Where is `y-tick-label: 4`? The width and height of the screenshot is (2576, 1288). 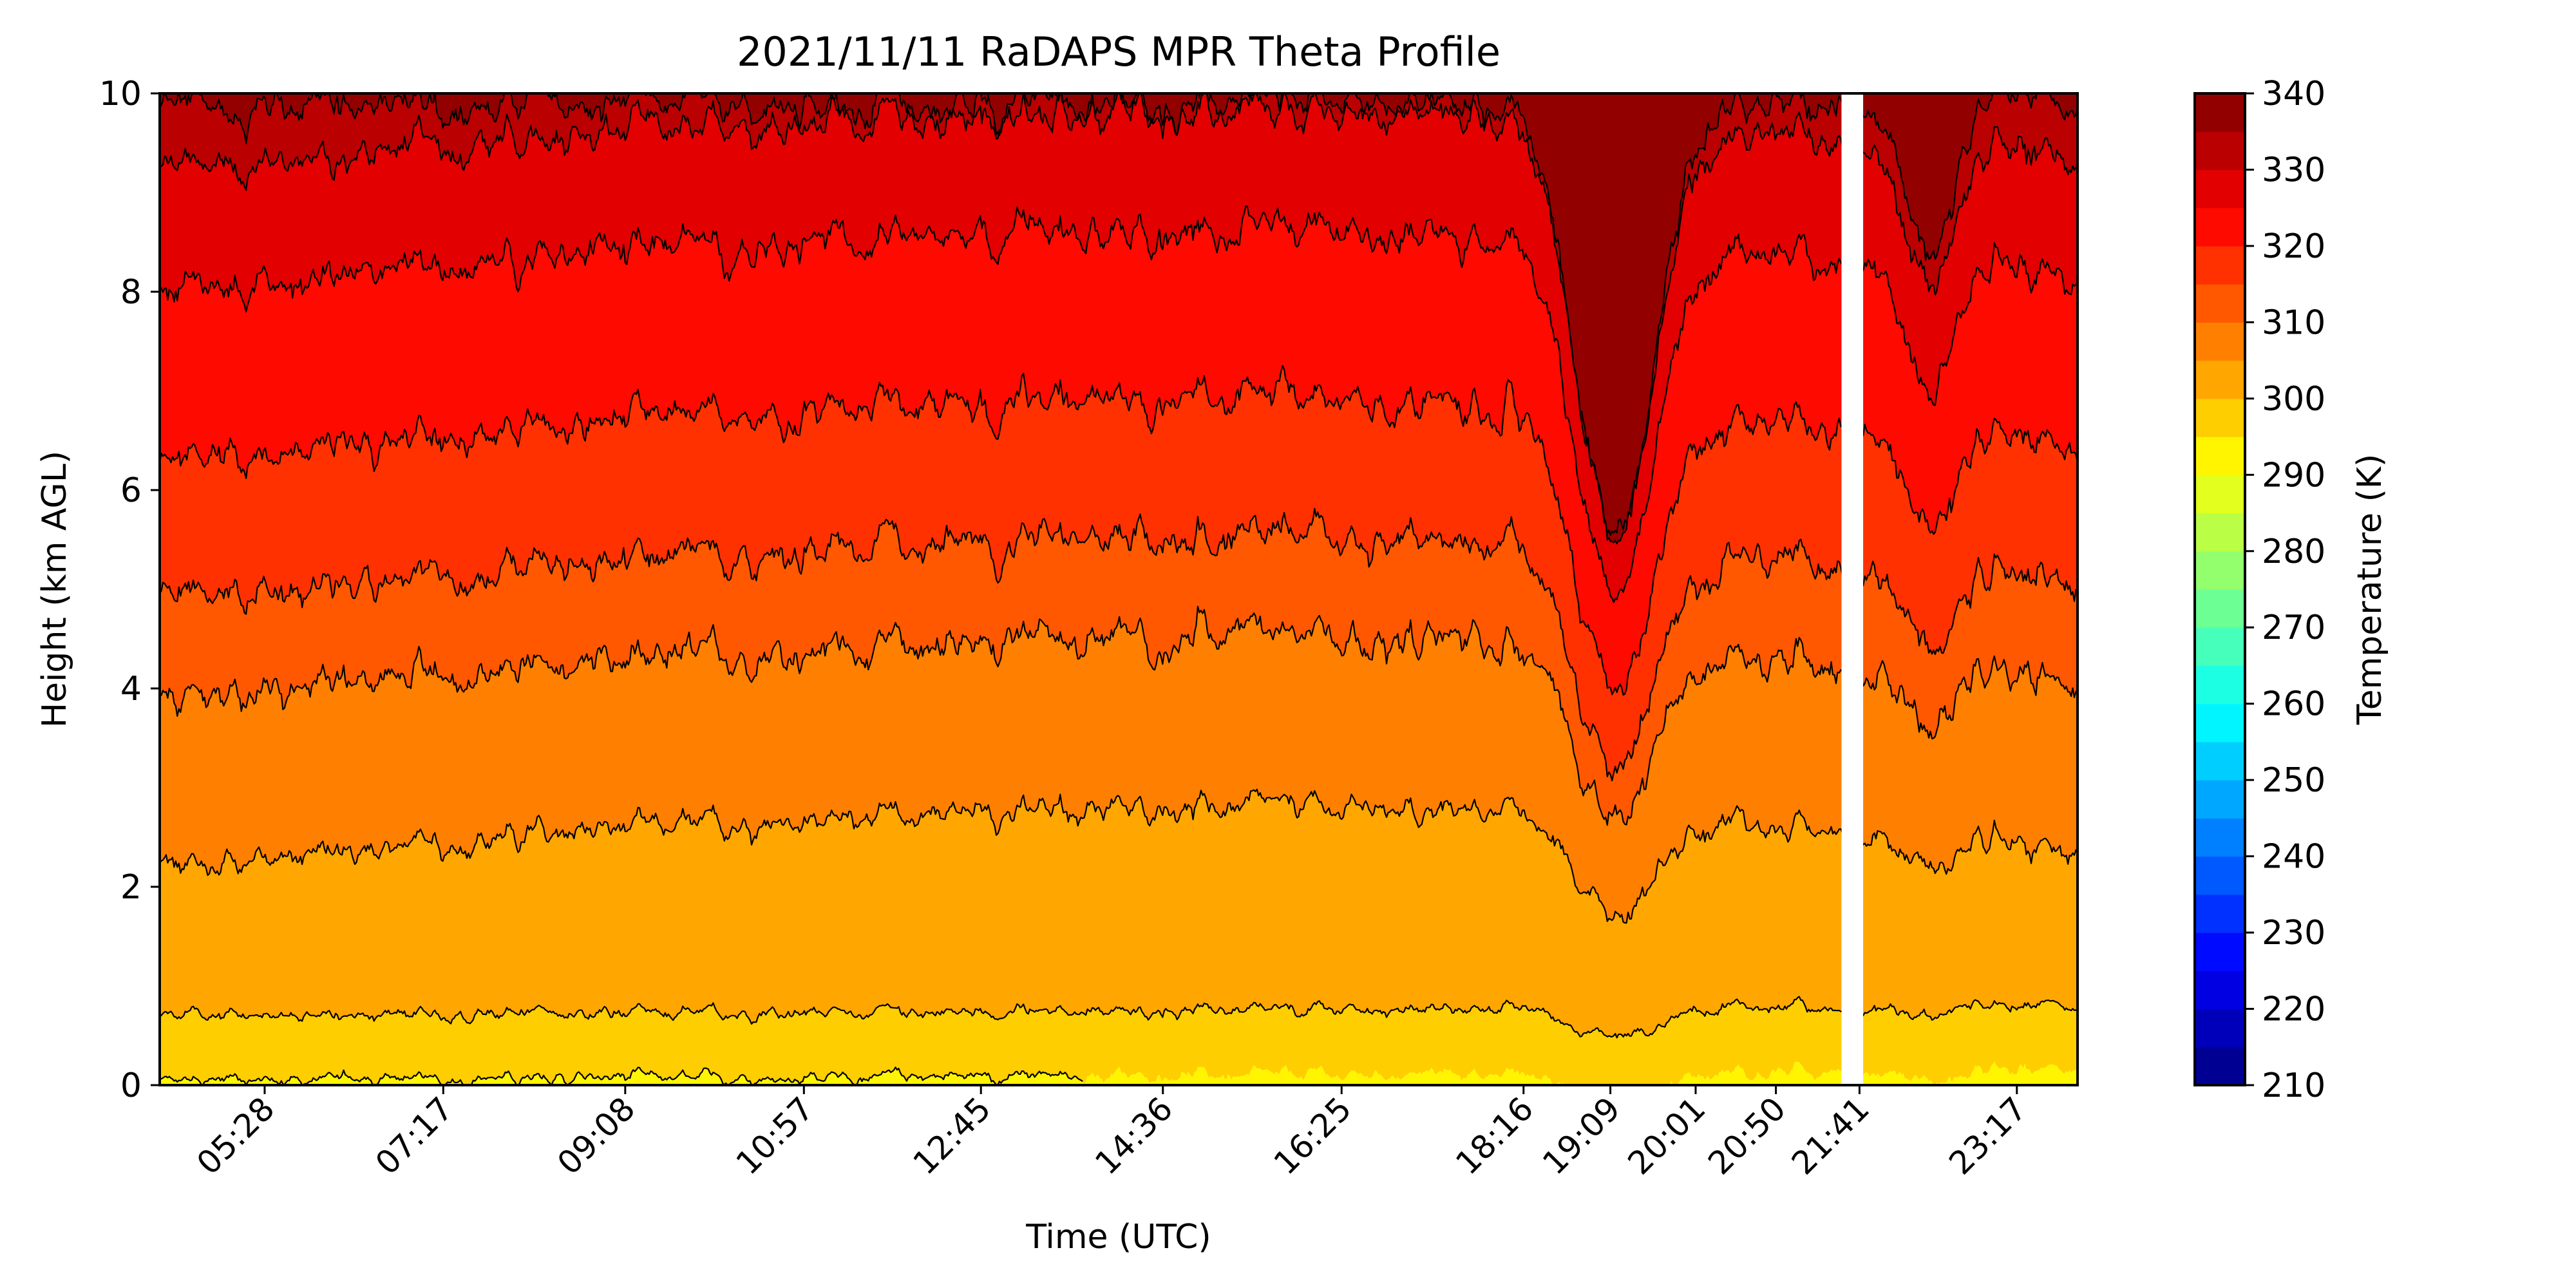 y-tick-label: 4 is located at coordinates (131, 689).